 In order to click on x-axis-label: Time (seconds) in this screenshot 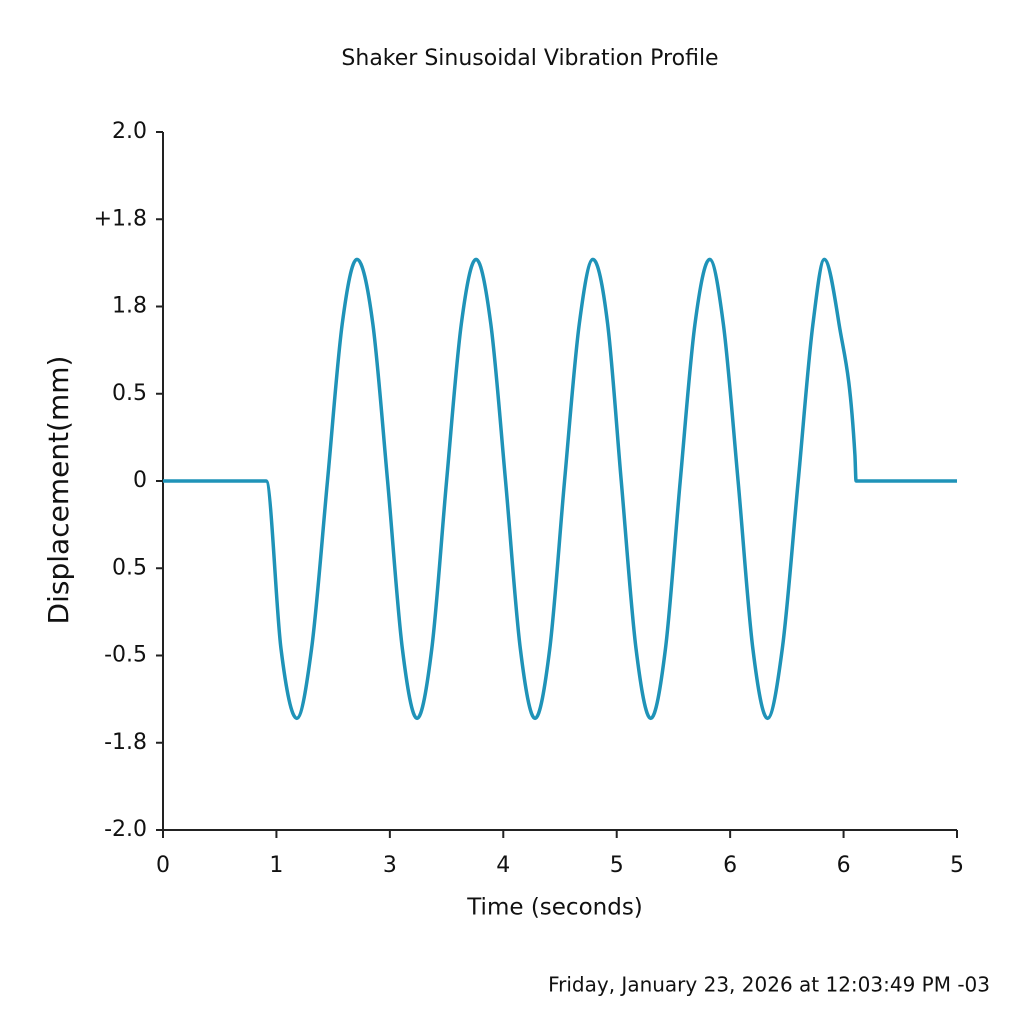, I will do `click(554, 908)`.